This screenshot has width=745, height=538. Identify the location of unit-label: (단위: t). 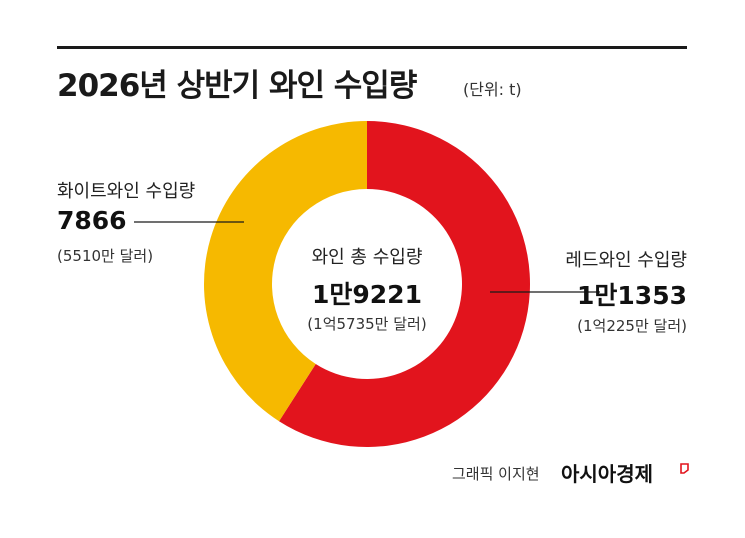
(492, 89).